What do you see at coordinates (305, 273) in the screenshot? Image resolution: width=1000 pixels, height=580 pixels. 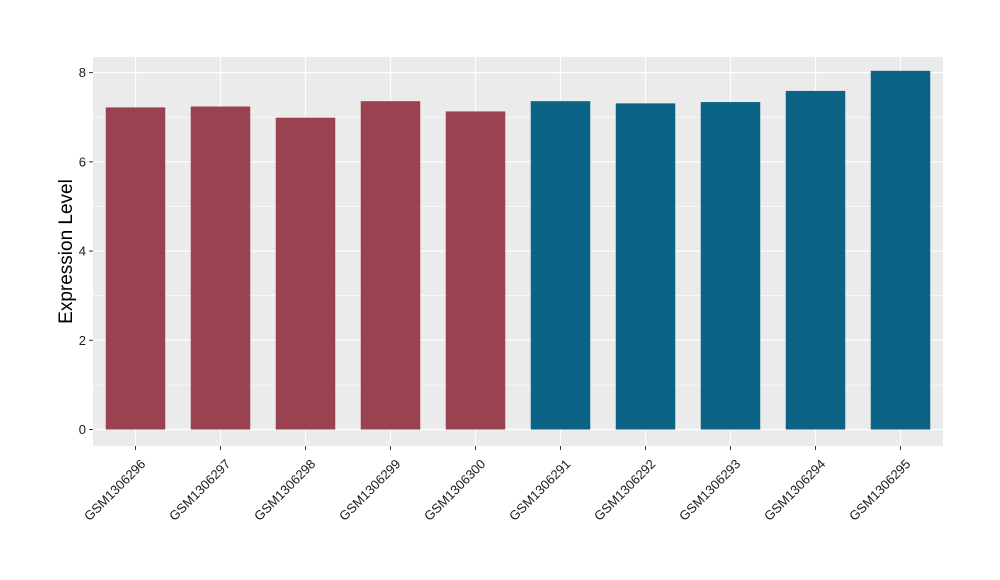 I see `bar-GSM1306298` at bounding box center [305, 273].